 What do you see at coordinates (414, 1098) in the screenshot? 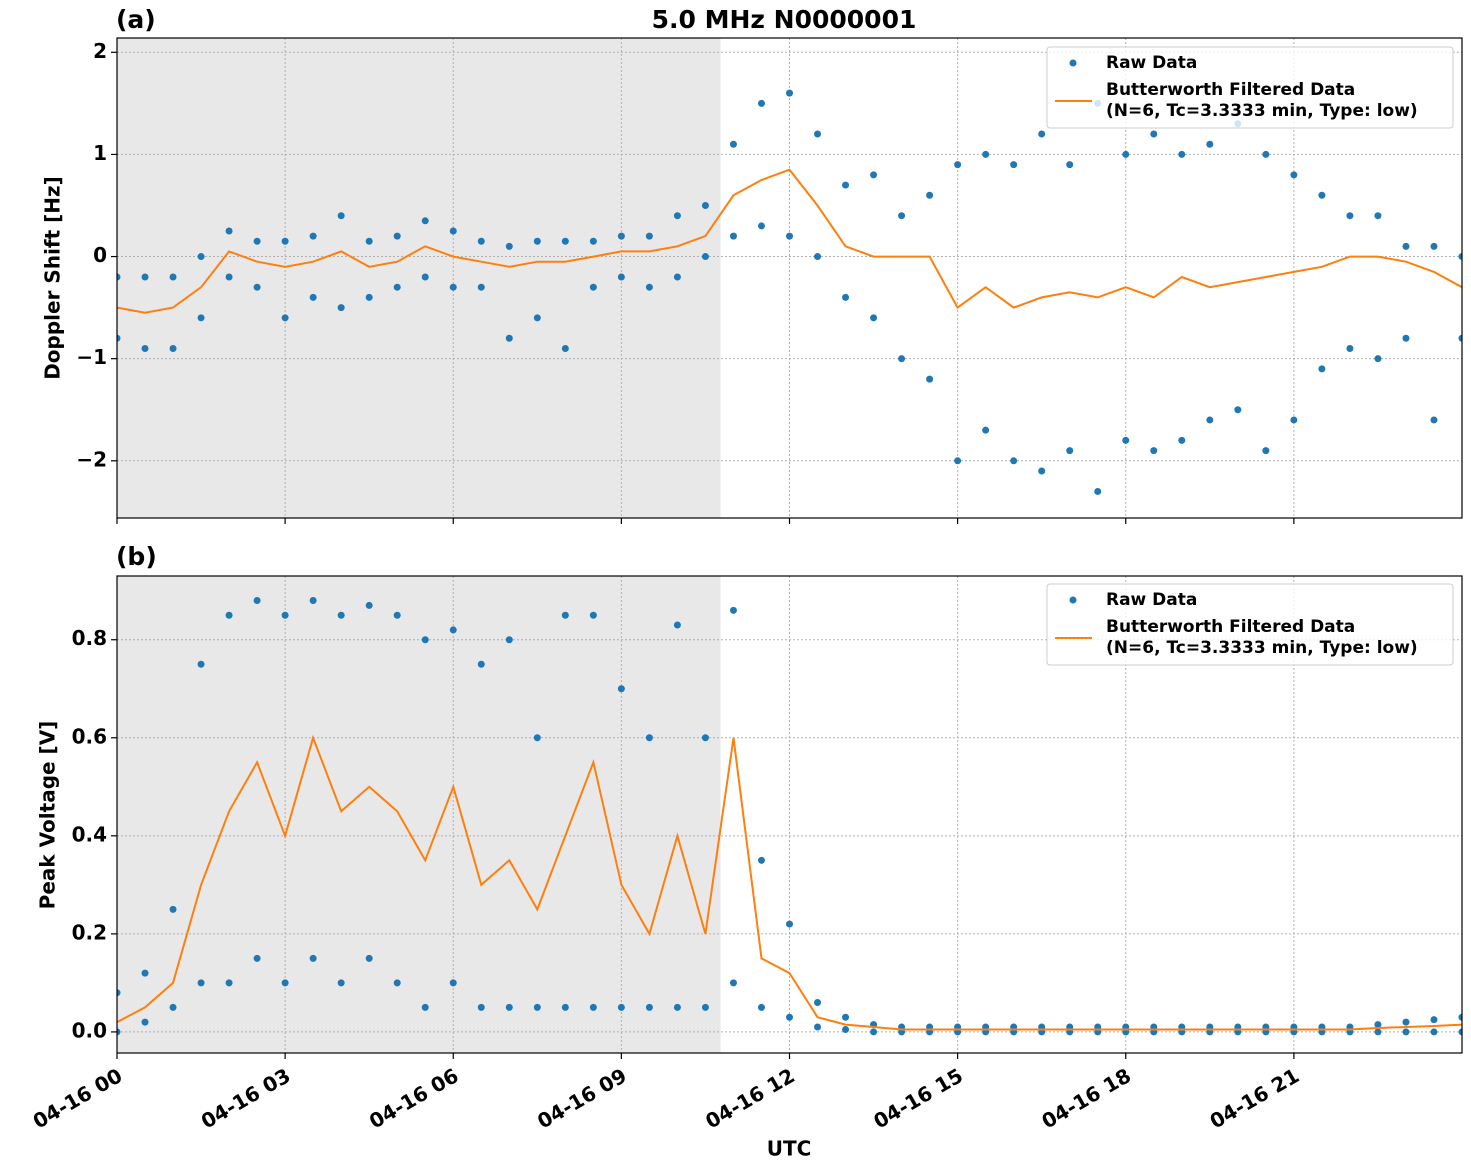
I see `x-tick-label: 04-16 06` at bounding box center [414, 1098].